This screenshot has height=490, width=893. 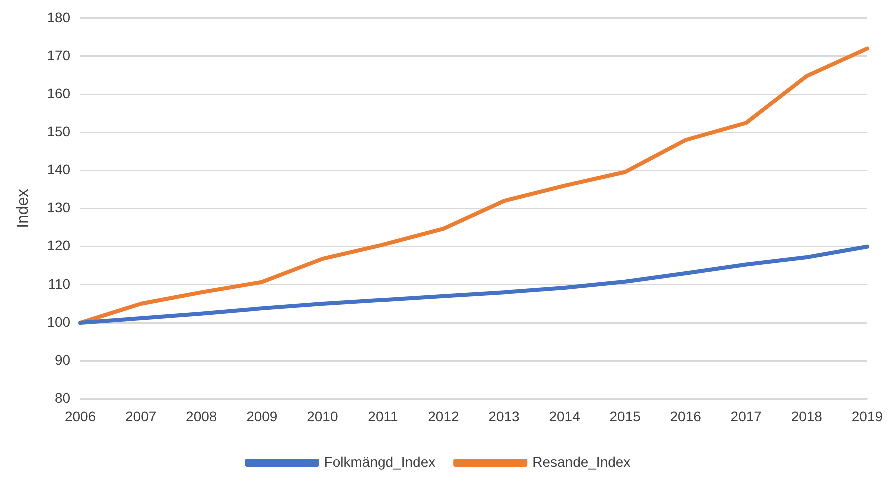 What do you see at coordinates (59, 17) in the screenshot?
I see `y-tick-label: 180` at bounding box center [59, 17].